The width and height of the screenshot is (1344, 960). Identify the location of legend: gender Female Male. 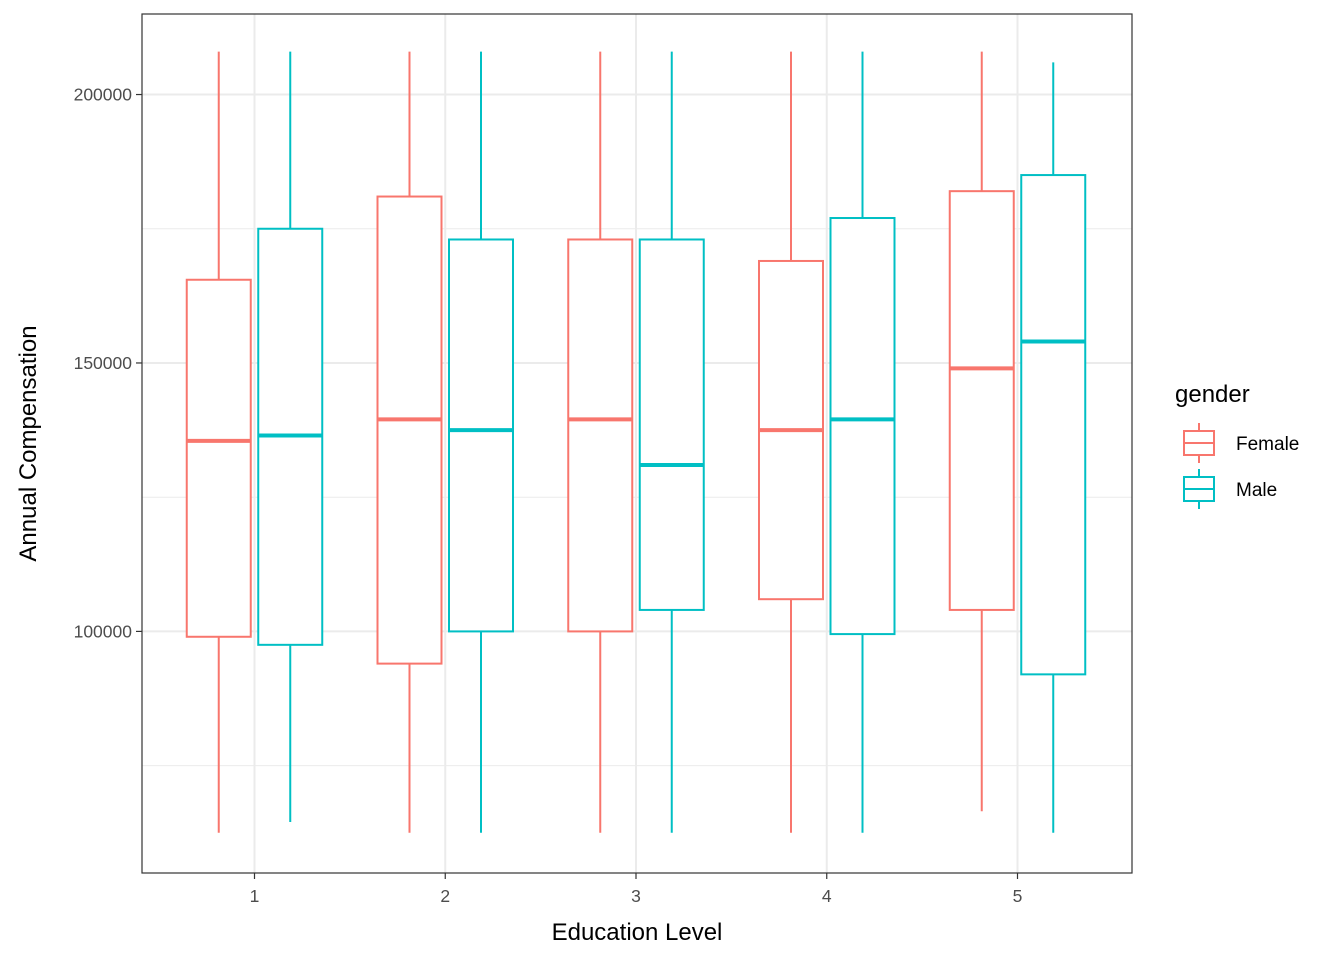
(1237, 445).